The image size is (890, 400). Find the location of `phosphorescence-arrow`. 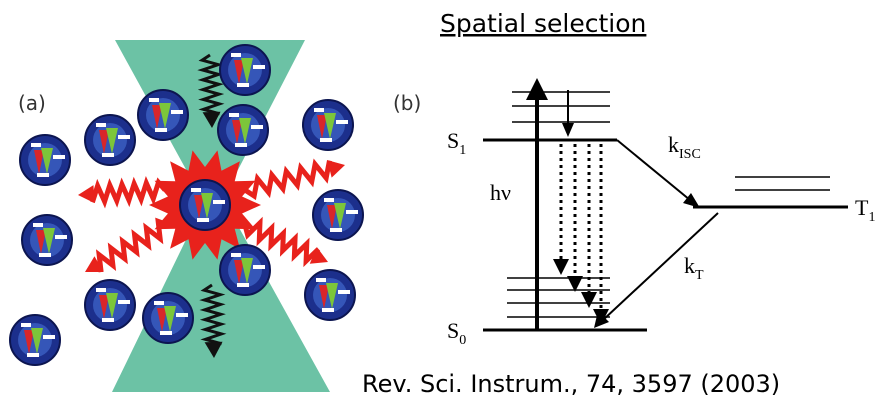

phosphorescence-arrow is located at coordinates (660, 266).